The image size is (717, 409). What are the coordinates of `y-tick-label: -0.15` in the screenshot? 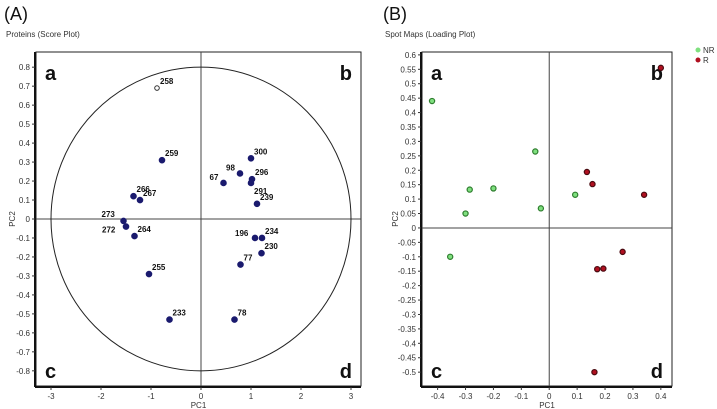 It's located at (407, 271).